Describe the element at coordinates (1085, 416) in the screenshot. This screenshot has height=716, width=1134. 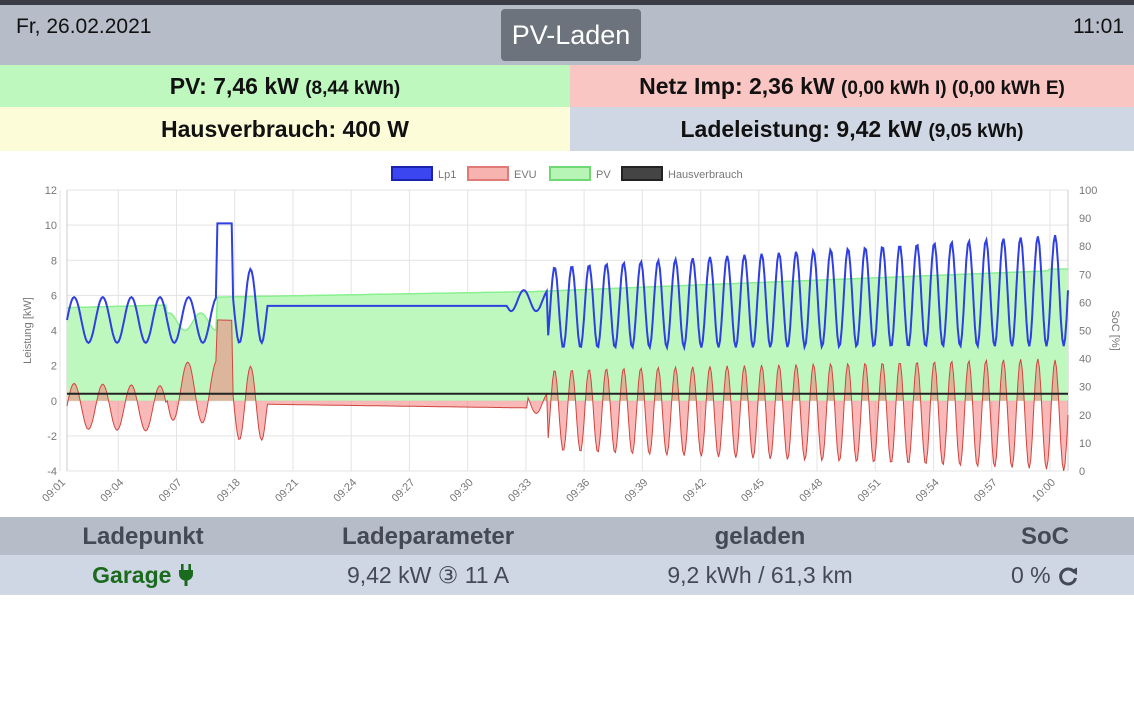
I see `y2-tick-label: 20` at that location.